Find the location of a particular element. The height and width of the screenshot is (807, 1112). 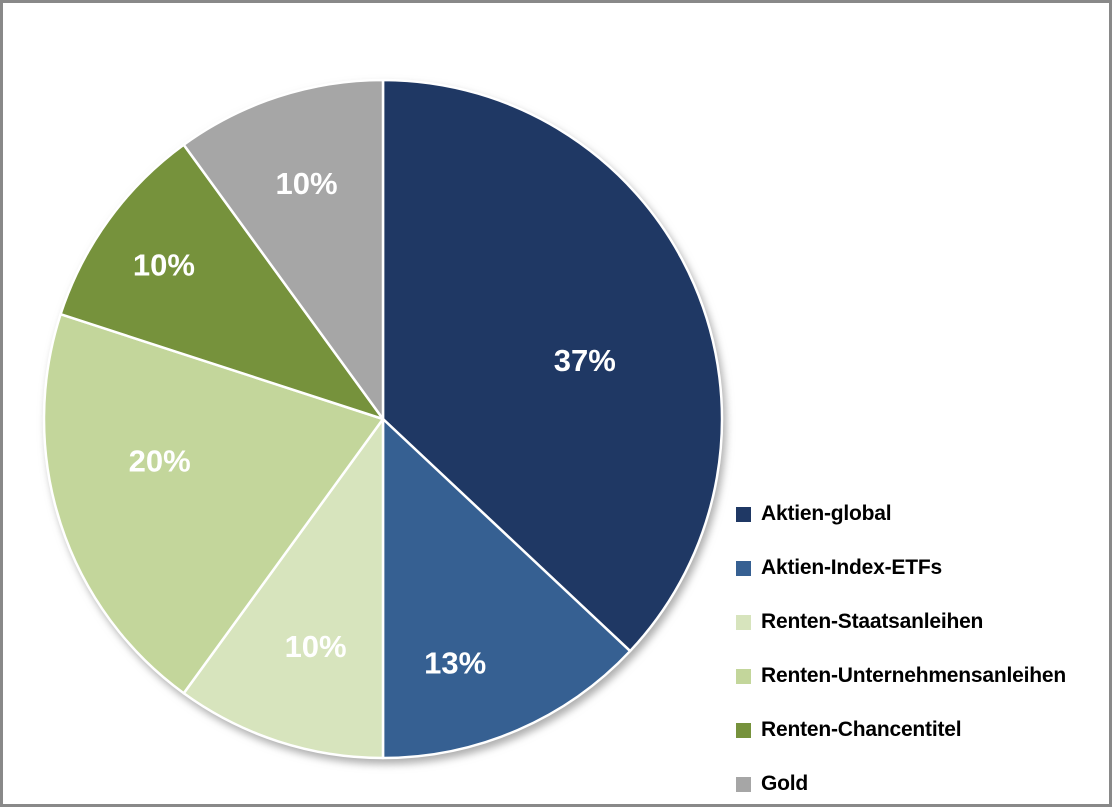

pie-slice-renten-unternehmensanleihen is located at coordinates (213, 503).